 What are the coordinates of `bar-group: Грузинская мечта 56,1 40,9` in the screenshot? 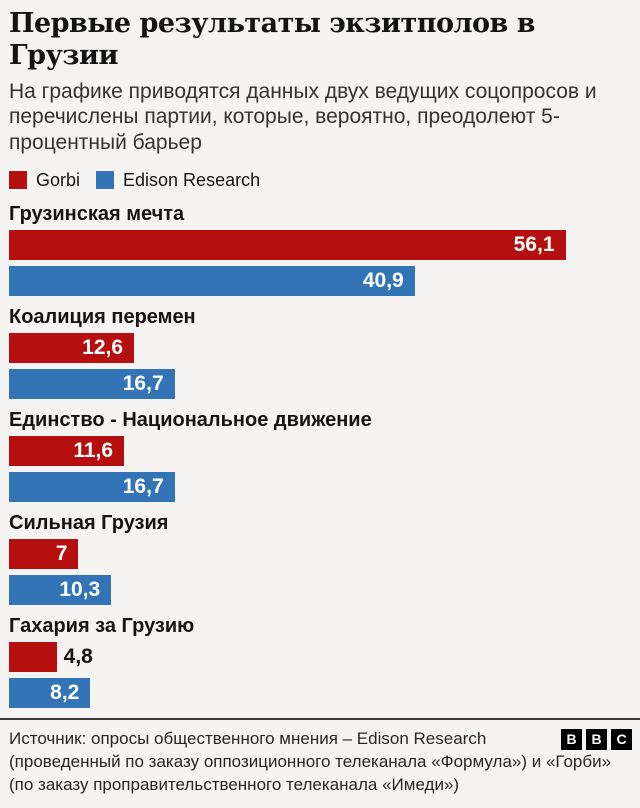 It's located at (320, 249).